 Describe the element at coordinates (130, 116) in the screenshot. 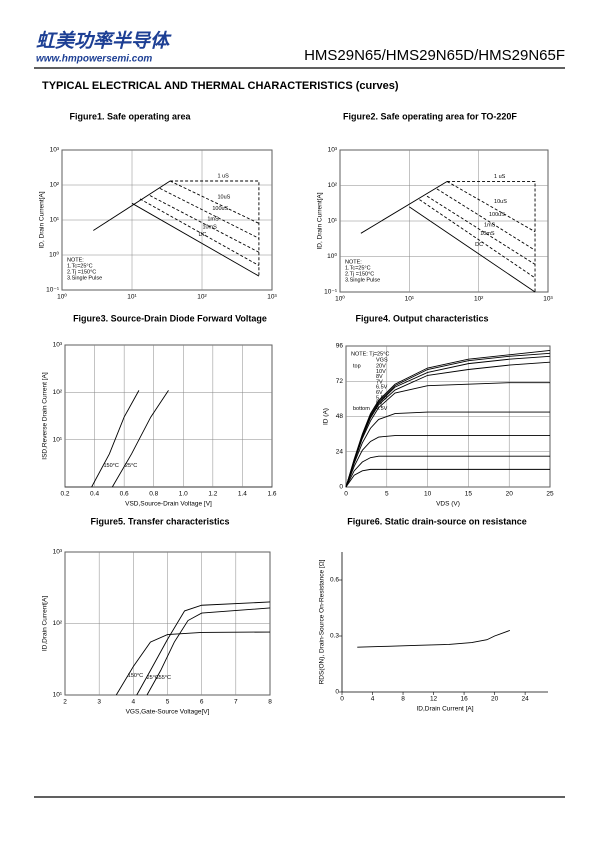

I see `figure-title: Figure1. Safe operating area` at that location.